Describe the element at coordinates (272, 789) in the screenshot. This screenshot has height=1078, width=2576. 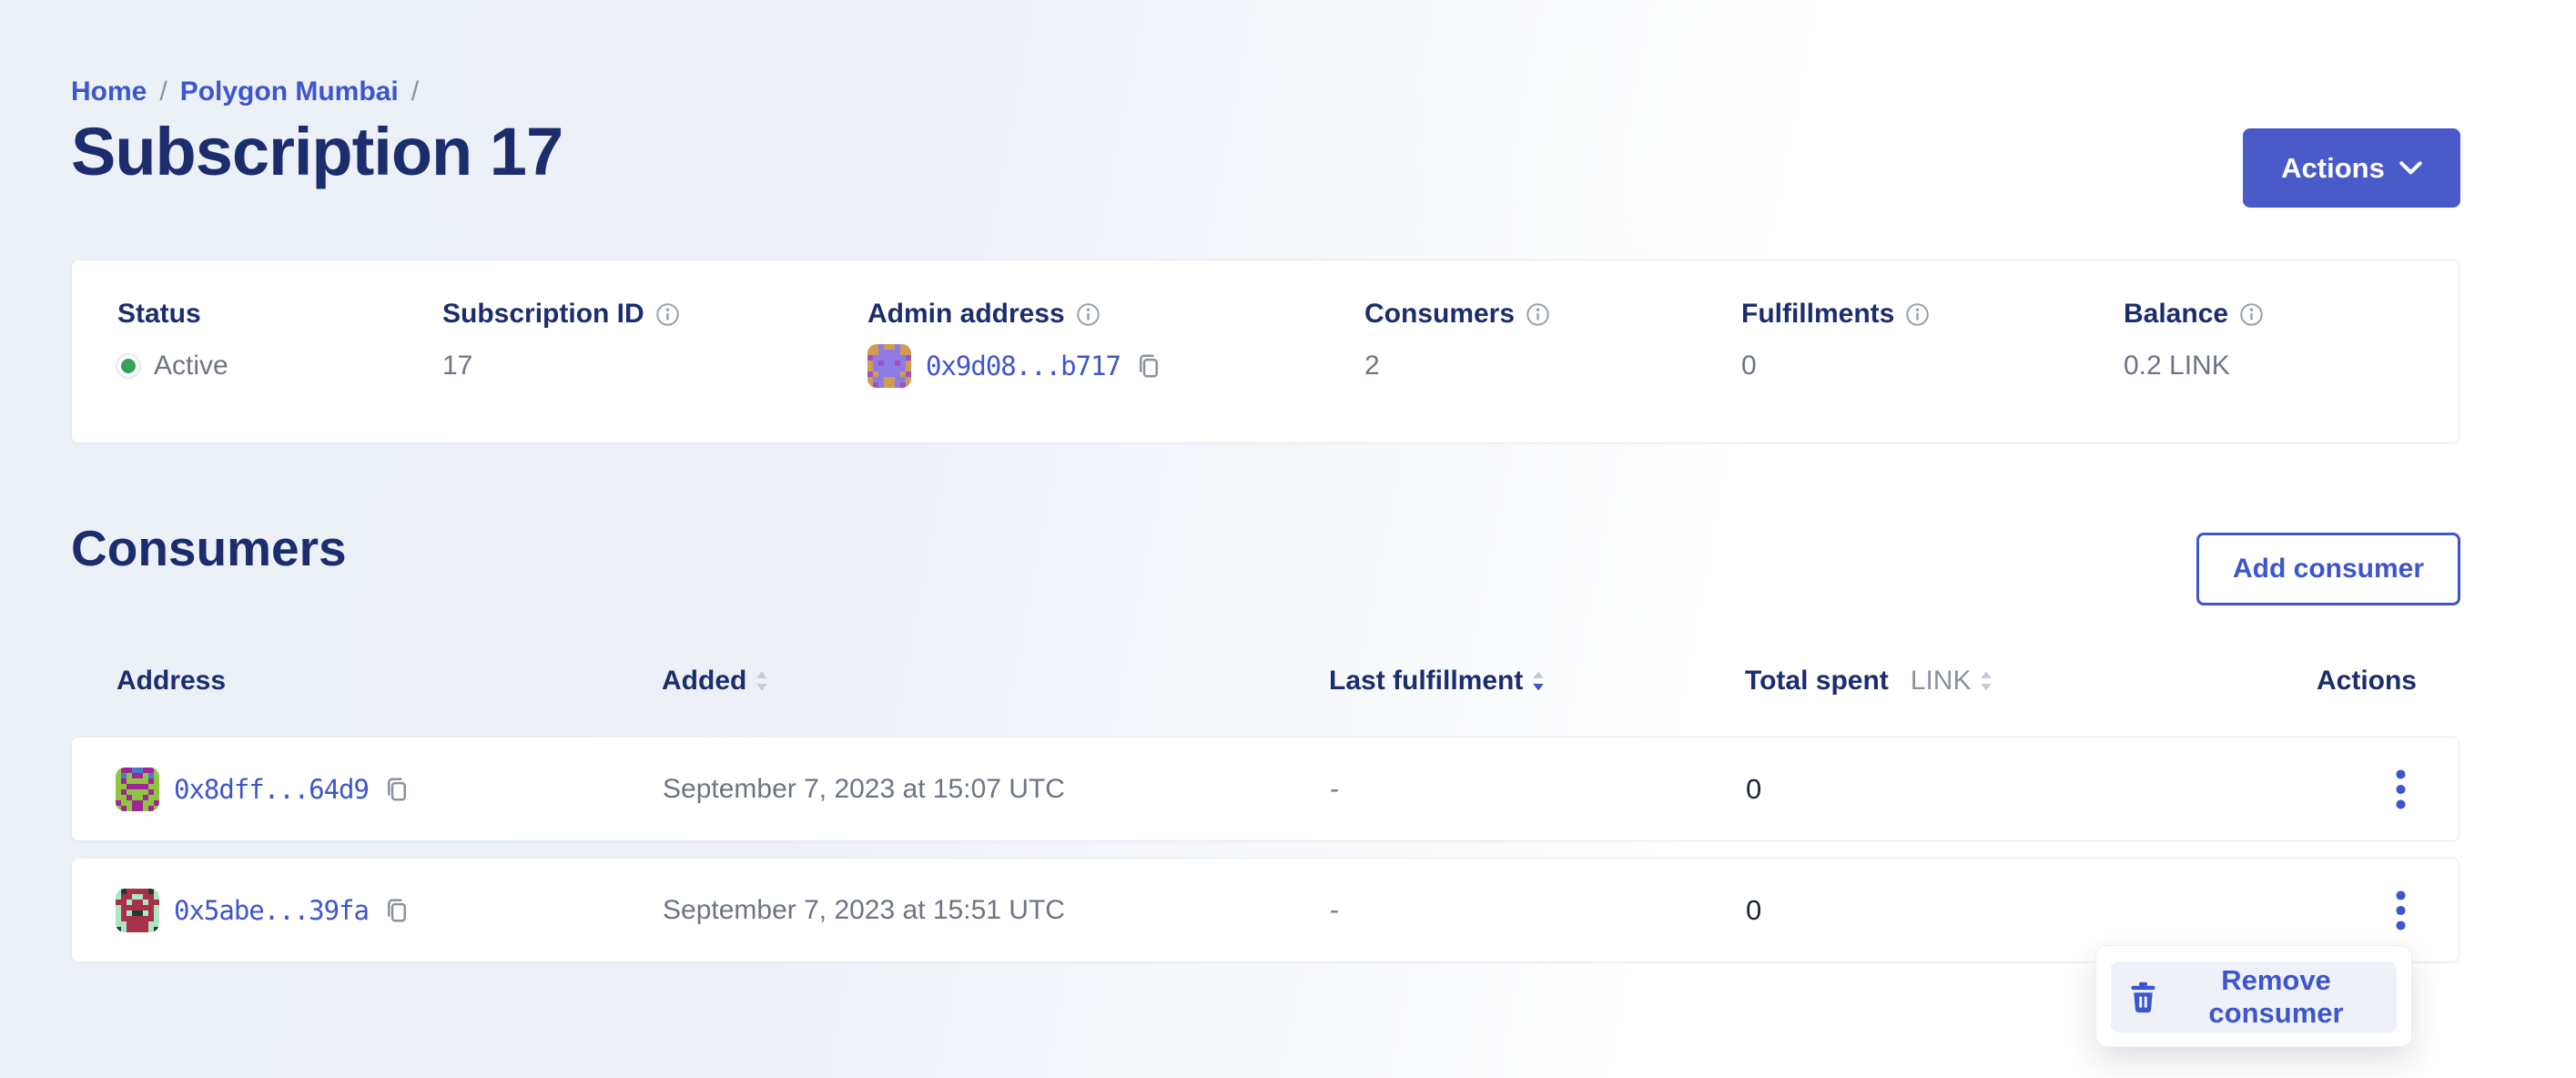
I see `consumer-address-link: 0x8dff...64d9` at that location.